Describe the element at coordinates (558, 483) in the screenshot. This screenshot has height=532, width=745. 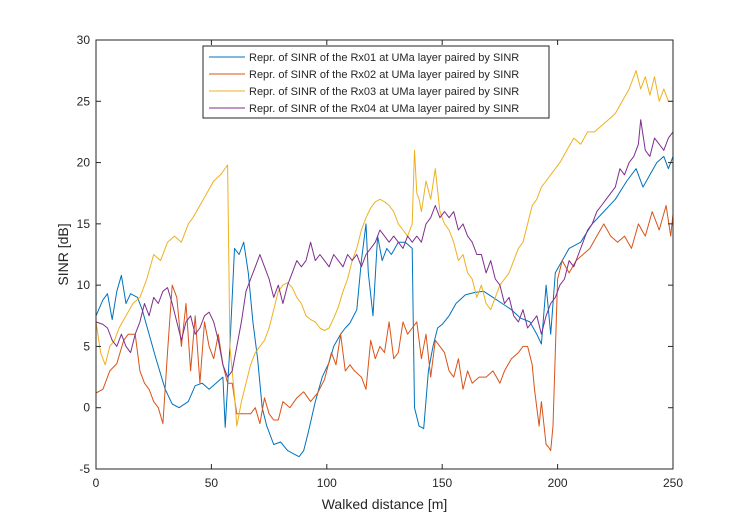
I see `x-tick-label: 200` at that location.